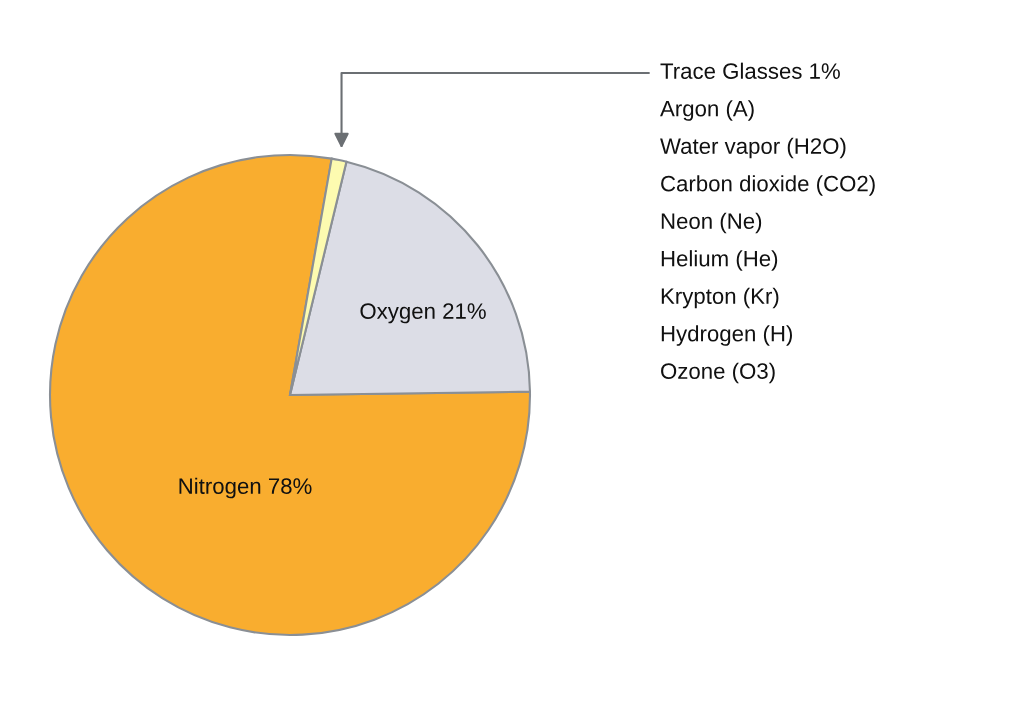 Image resolution: width=1024 pixels, height=714 pixels. What do you see at coordinates (768, 185) in the screenshot?
I see `text: Carbon dioxide (CO2)` at bounding box center [768, 185].